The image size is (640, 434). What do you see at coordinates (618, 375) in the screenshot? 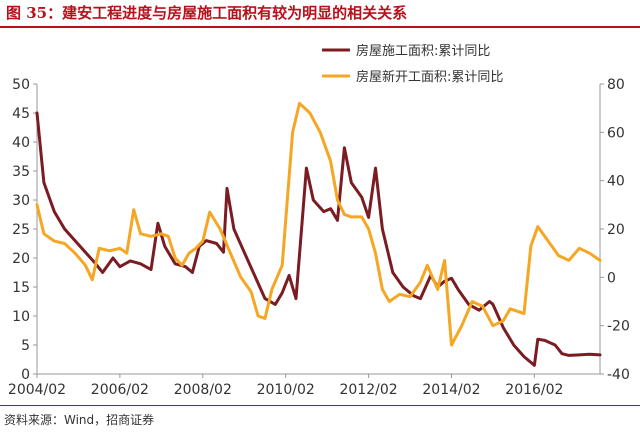
I see `right-tick-label: -40` at bounding box center [618, 375].